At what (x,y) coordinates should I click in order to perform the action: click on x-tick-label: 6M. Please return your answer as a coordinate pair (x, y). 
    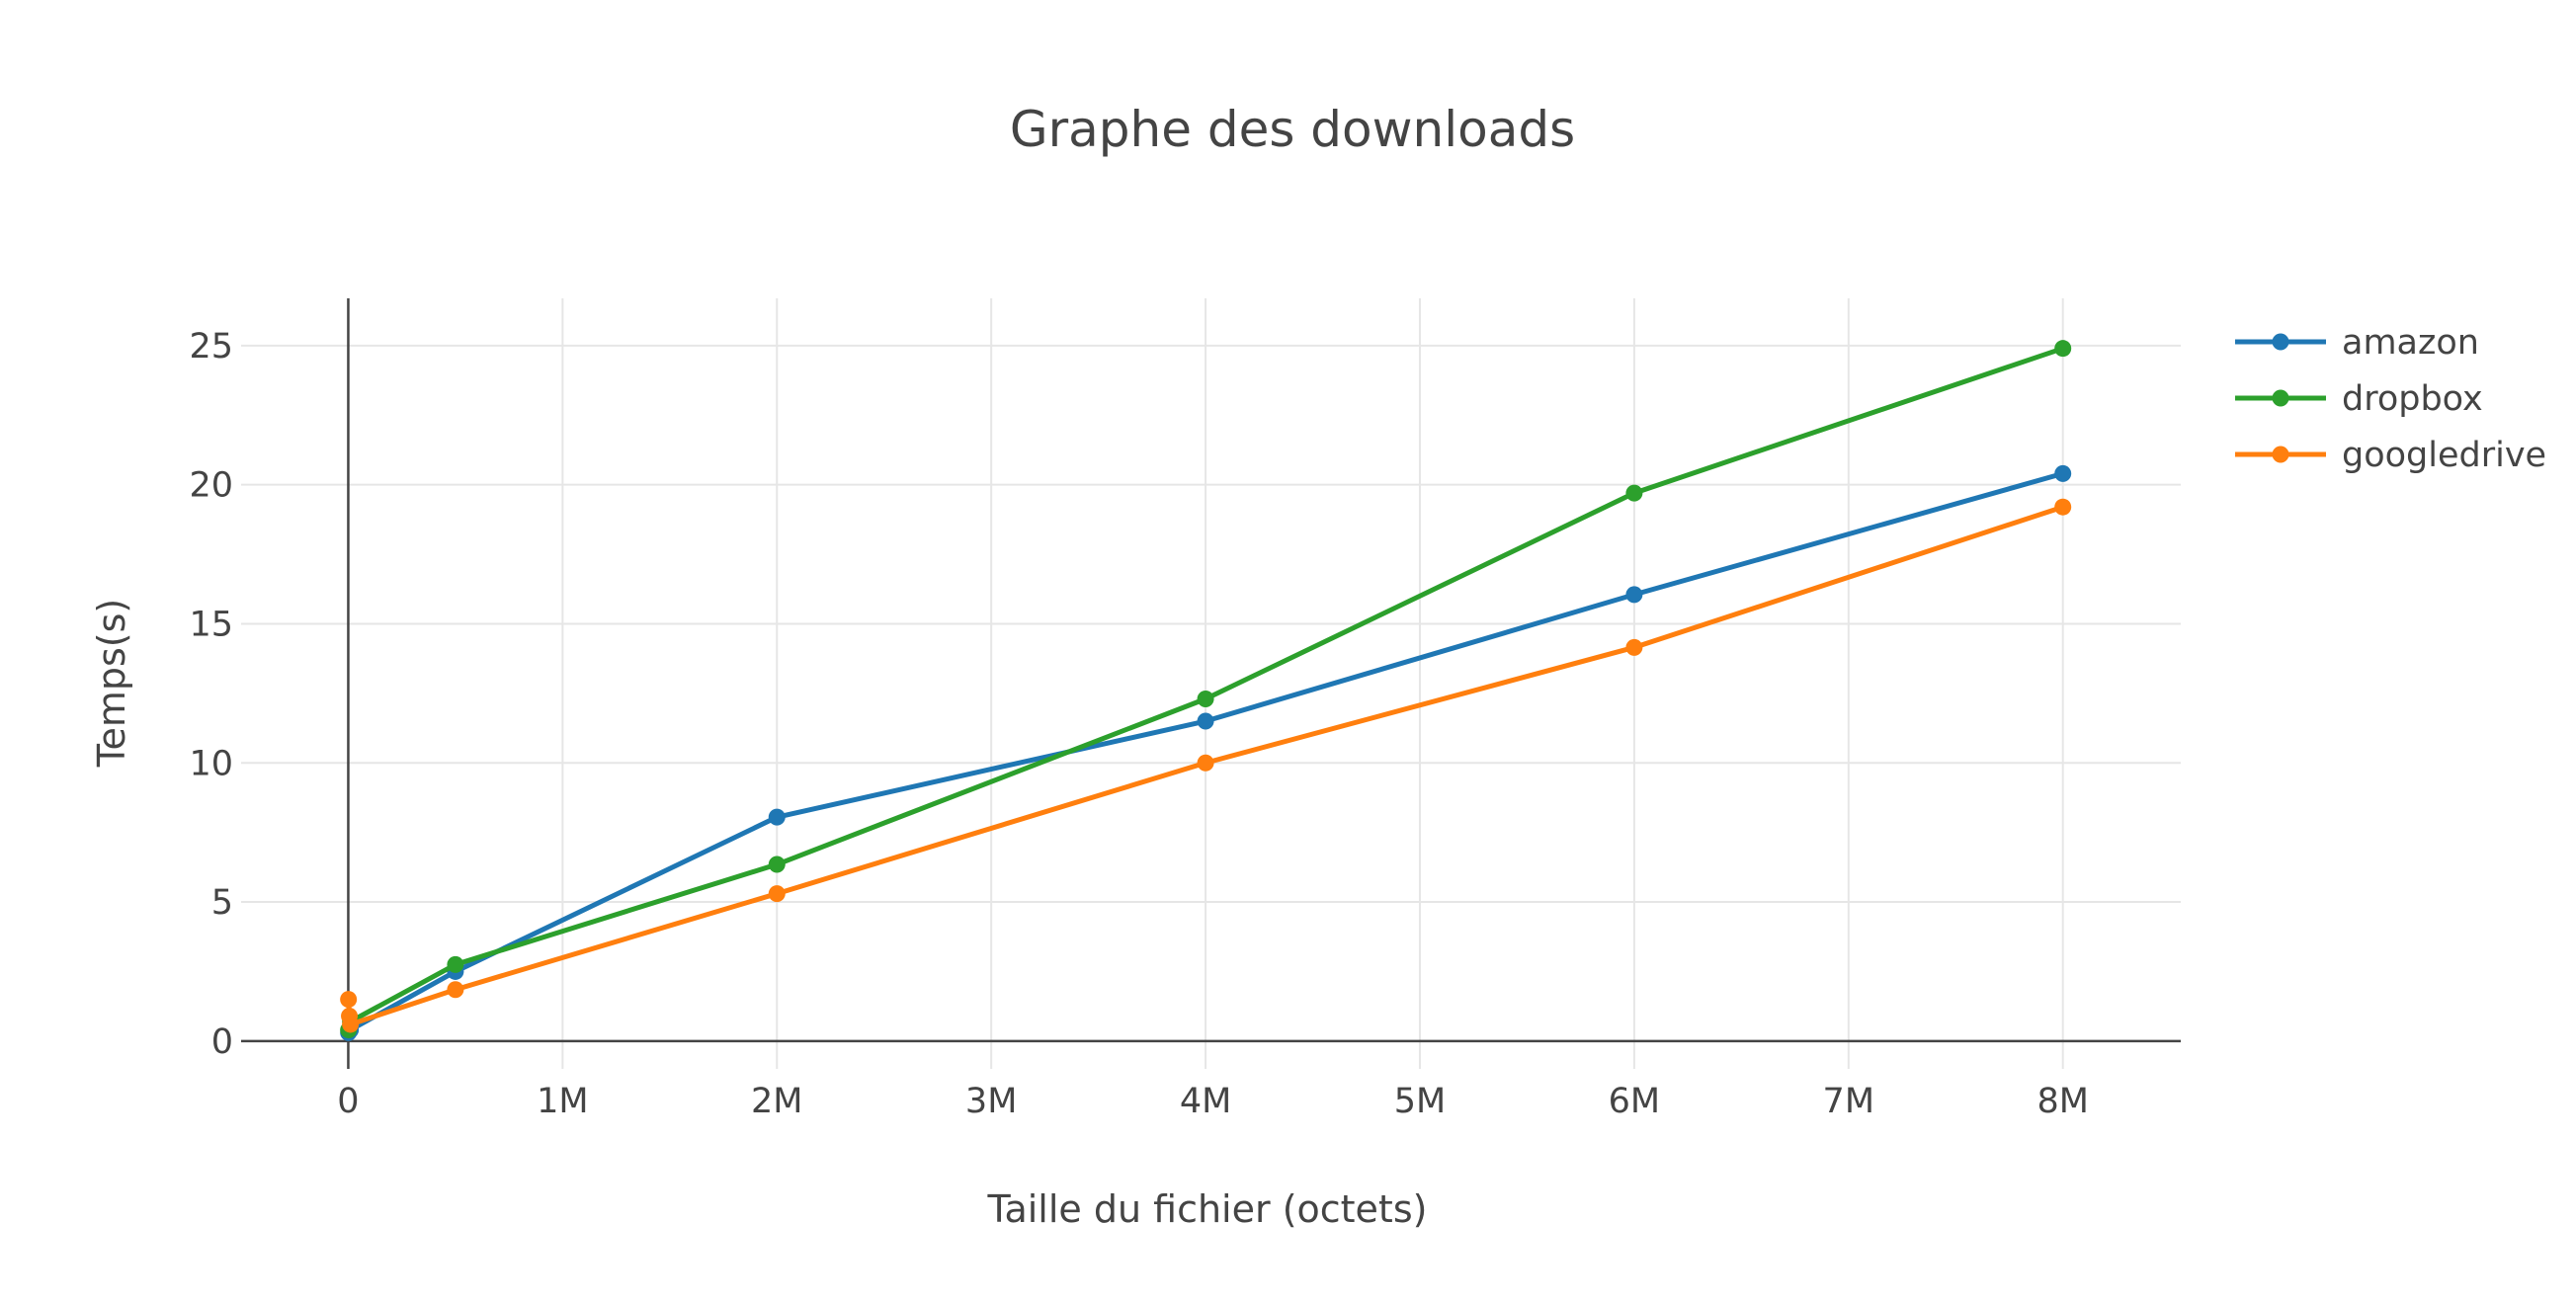
    Looking at the image, I should click on (1634, 1101).